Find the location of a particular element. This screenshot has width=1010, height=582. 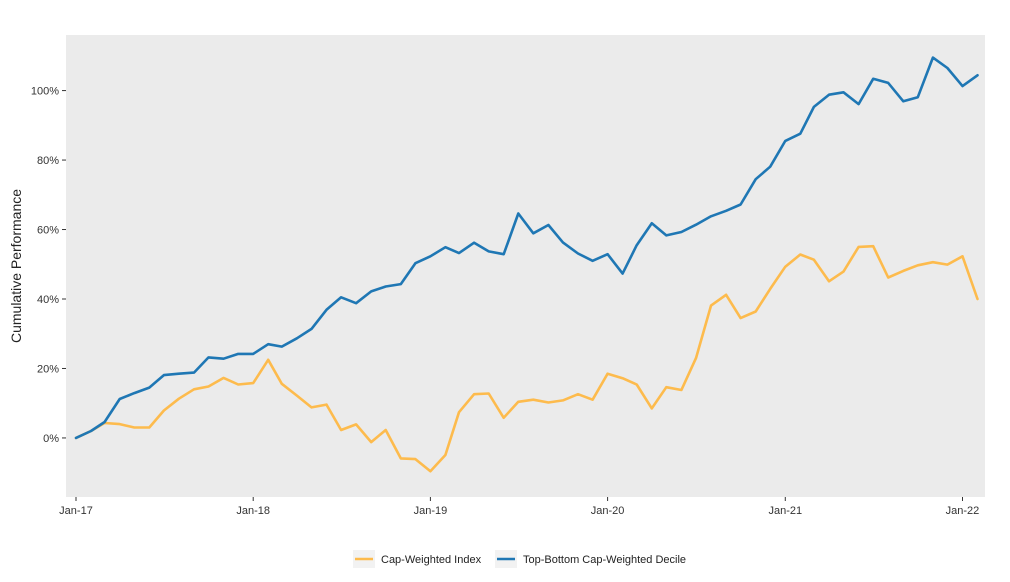

legend-label: Cap-Weighted Index is located at coordinates (431, 560).